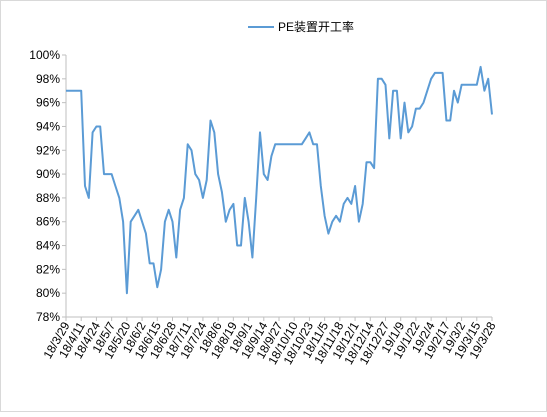 Image resolution: width=547 pixels, height=417 pixels. Describe the element at coordinates (48, 79) in the screenshot. I see `y-tick-label: 98%` at that location.